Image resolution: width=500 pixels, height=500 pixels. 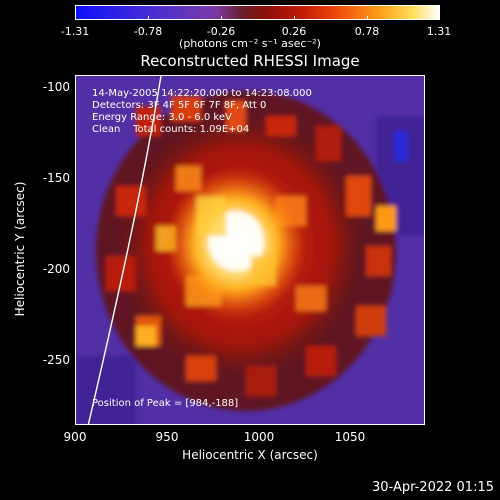 I want to click on x-tick-label: 1000, so click(x=259, y=437).